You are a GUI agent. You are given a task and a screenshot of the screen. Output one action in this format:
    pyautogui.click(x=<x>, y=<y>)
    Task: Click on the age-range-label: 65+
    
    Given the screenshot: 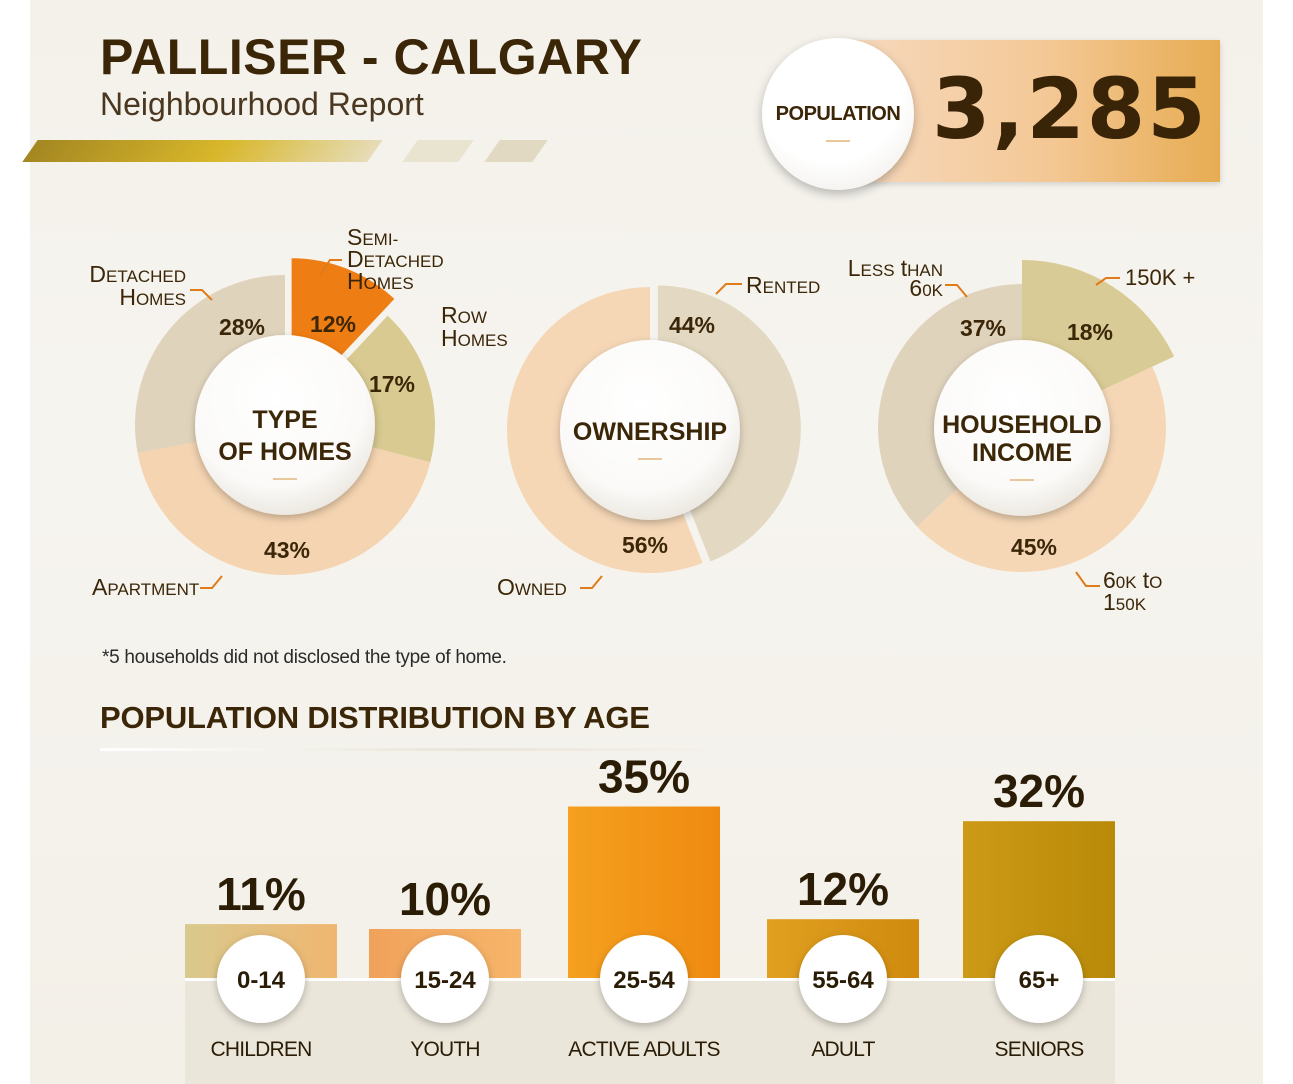 What is the action you would take?
    pyautogui.click(x=1039, y=980)
    